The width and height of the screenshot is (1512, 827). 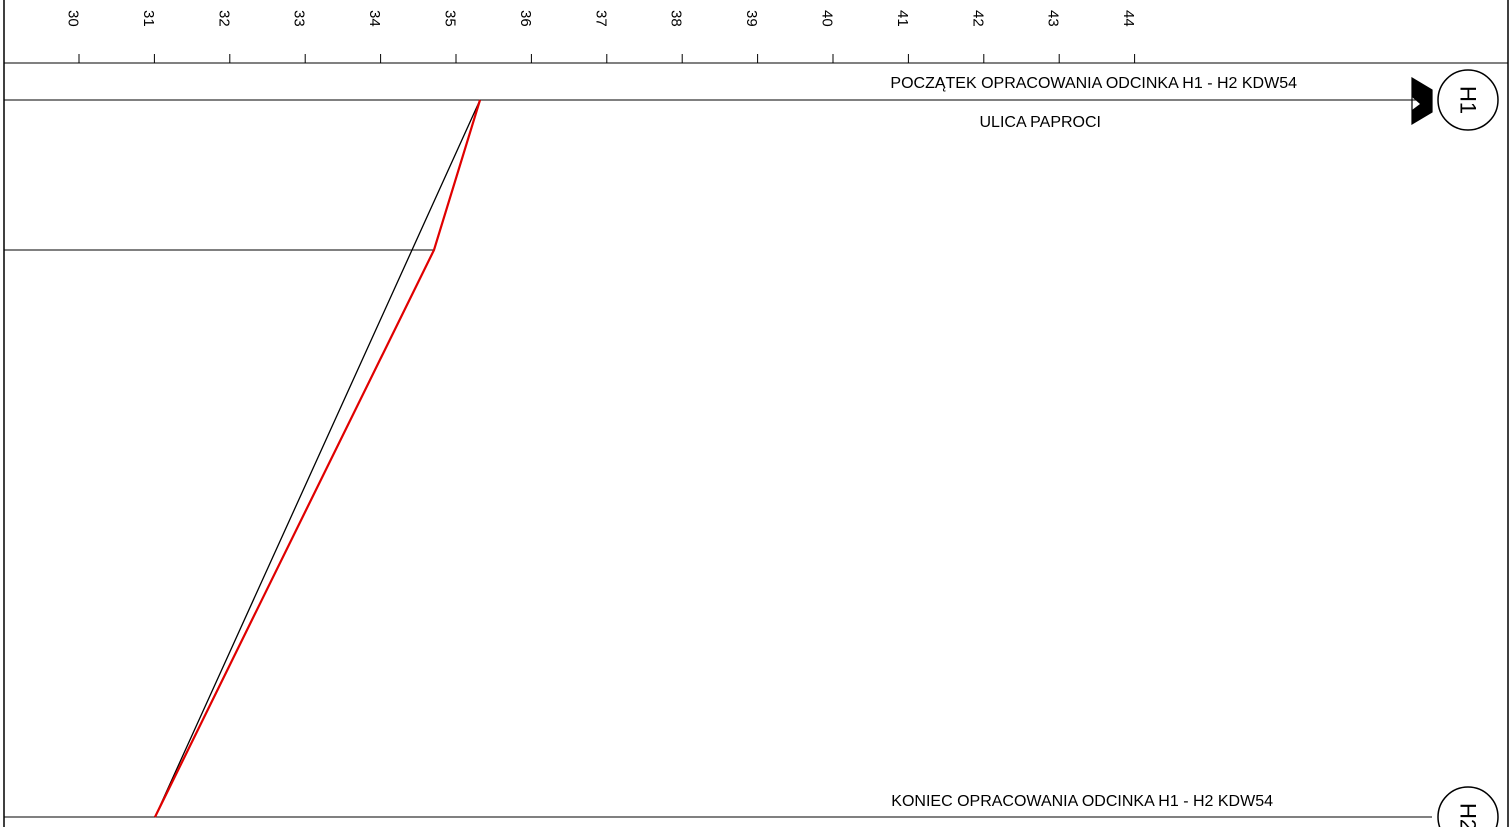 I want to click on scale-tick-label: 42, so click(x=977, y=18).